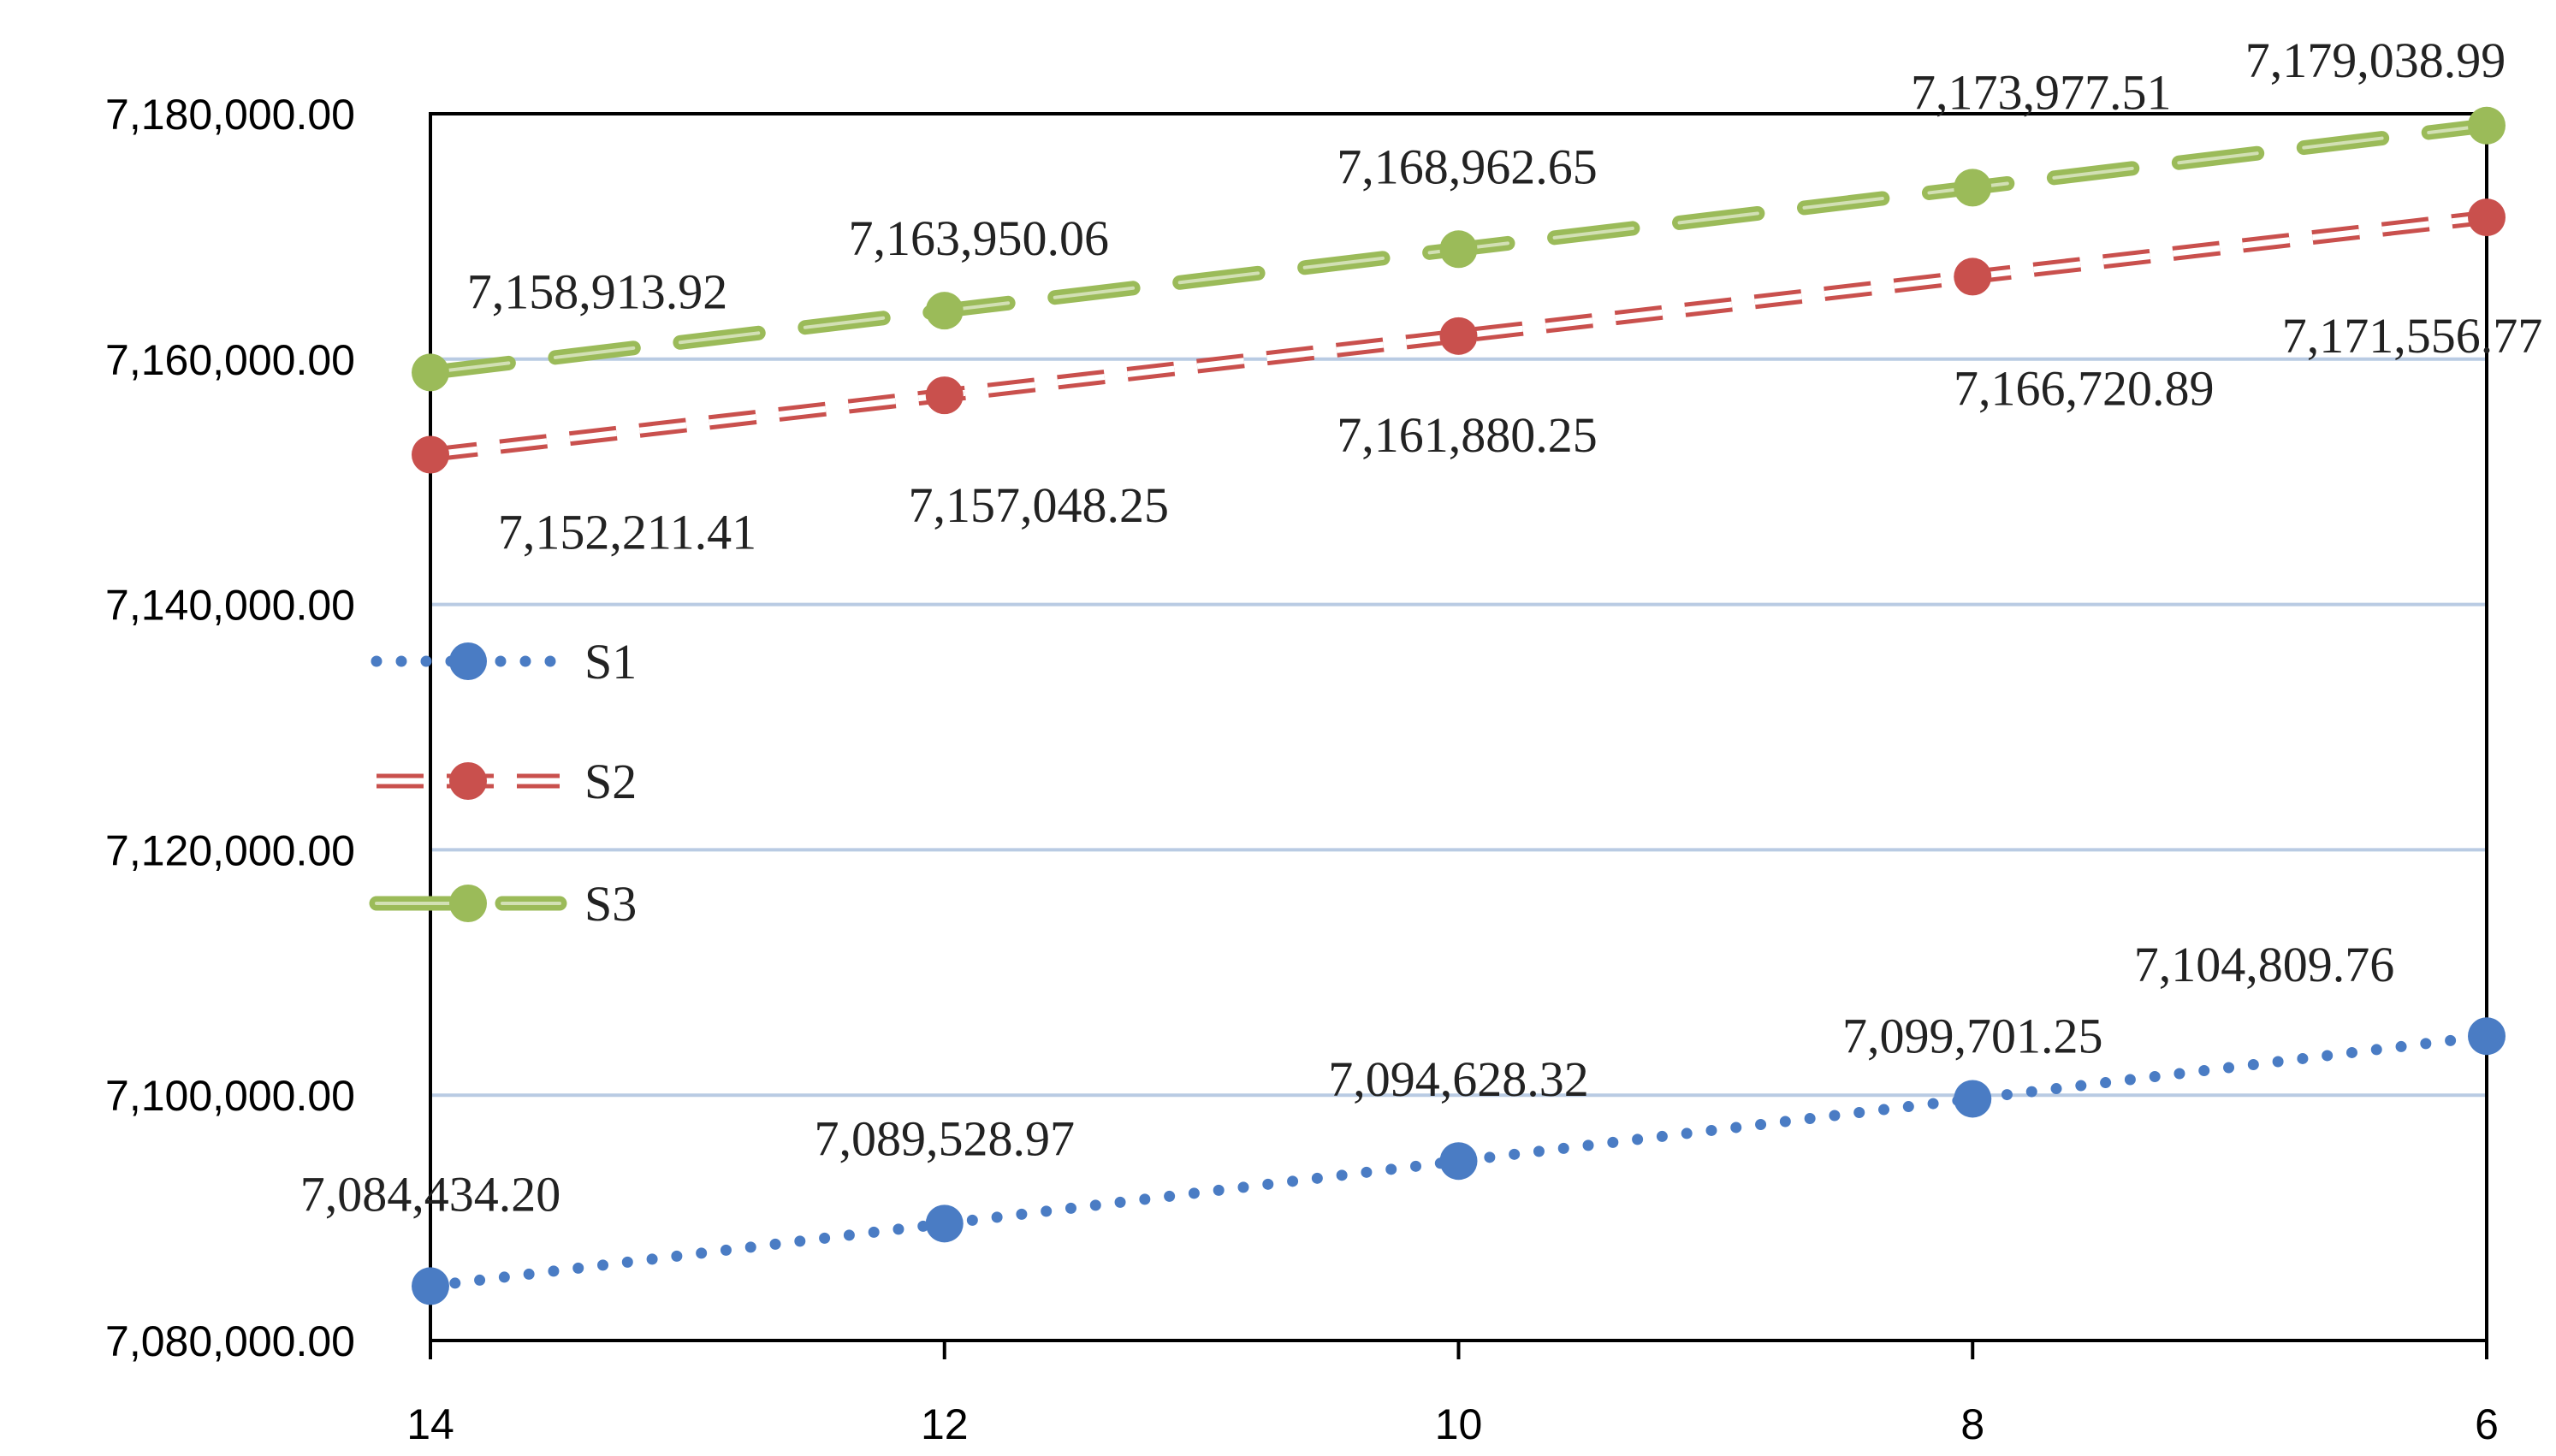 Image resolution: width=2556 pixels, height=1456 pixels. What do you see at coordinates (979, 238) in the screenshot?
I see `data-label-s3: 7,163,950.06` at bounding box center [979, 238].